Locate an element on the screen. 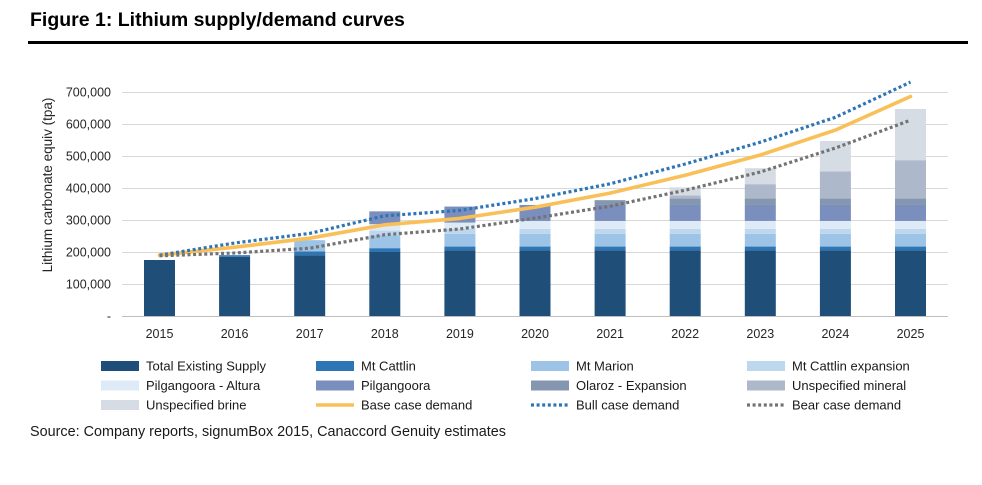 The height and width of the screenshot is (485, 982). bar-segment-olaroz-expansion-2021 is located at coordinates (610, 202).